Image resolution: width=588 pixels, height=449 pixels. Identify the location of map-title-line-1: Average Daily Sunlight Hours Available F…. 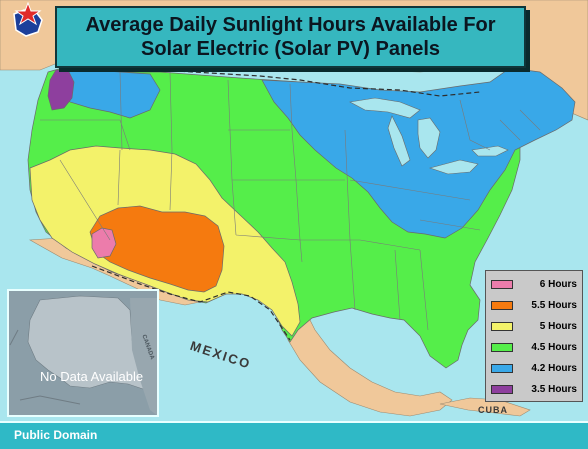
(290, 25).